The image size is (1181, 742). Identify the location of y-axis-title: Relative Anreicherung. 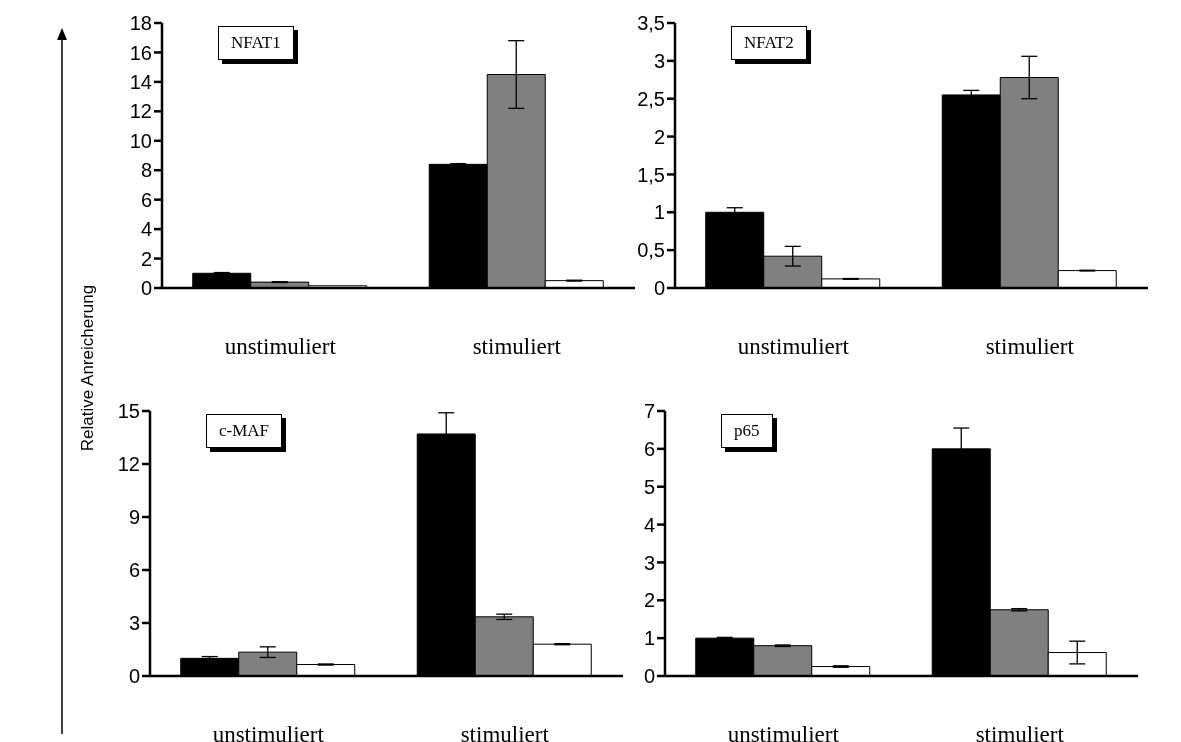
(88, 368).